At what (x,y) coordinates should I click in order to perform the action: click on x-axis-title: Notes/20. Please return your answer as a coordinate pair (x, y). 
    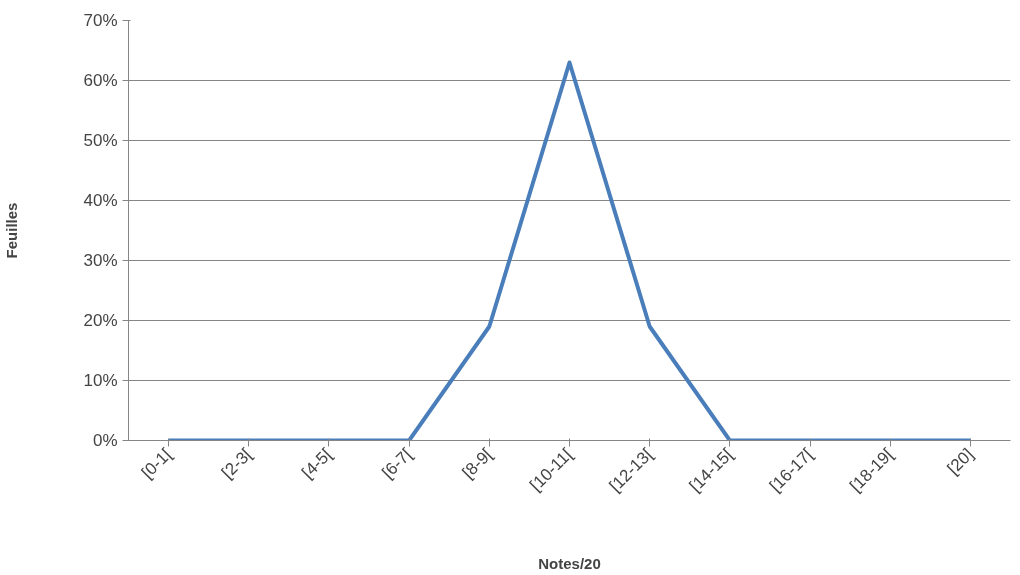
    Looking at the image, I should click on (569, 564).